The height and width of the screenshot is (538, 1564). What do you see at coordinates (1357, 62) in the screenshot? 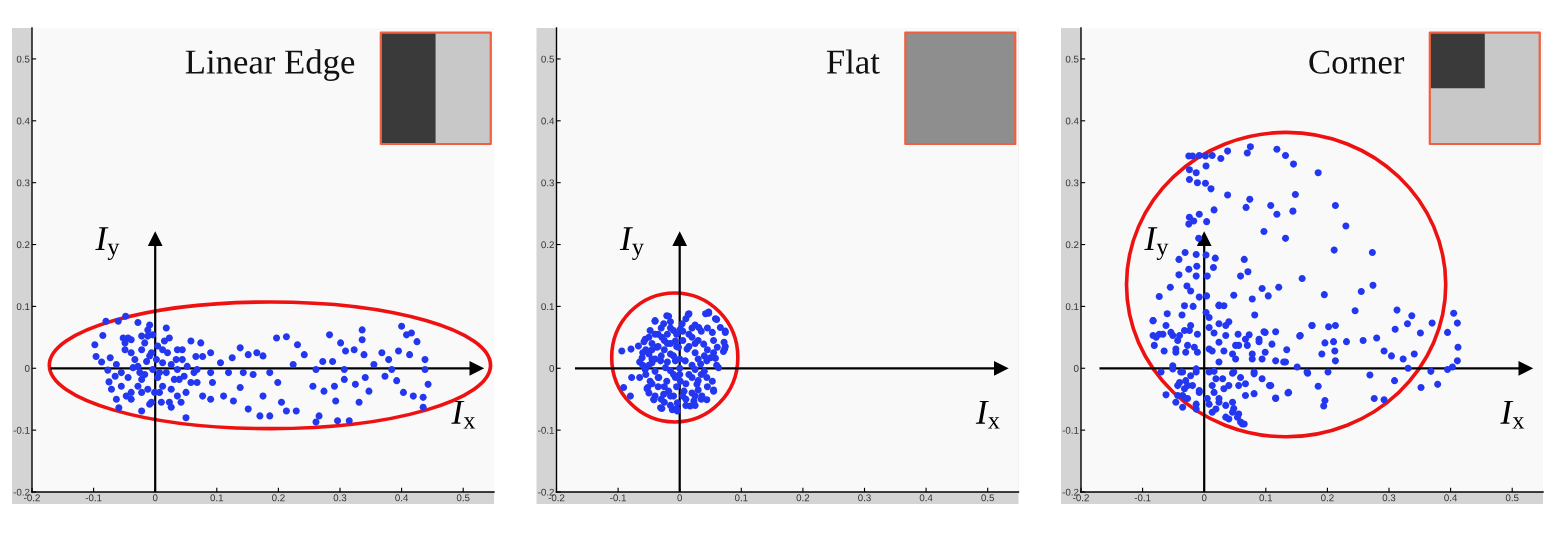
I see `chart-title: Corner` at bounding box center [1357, 62].